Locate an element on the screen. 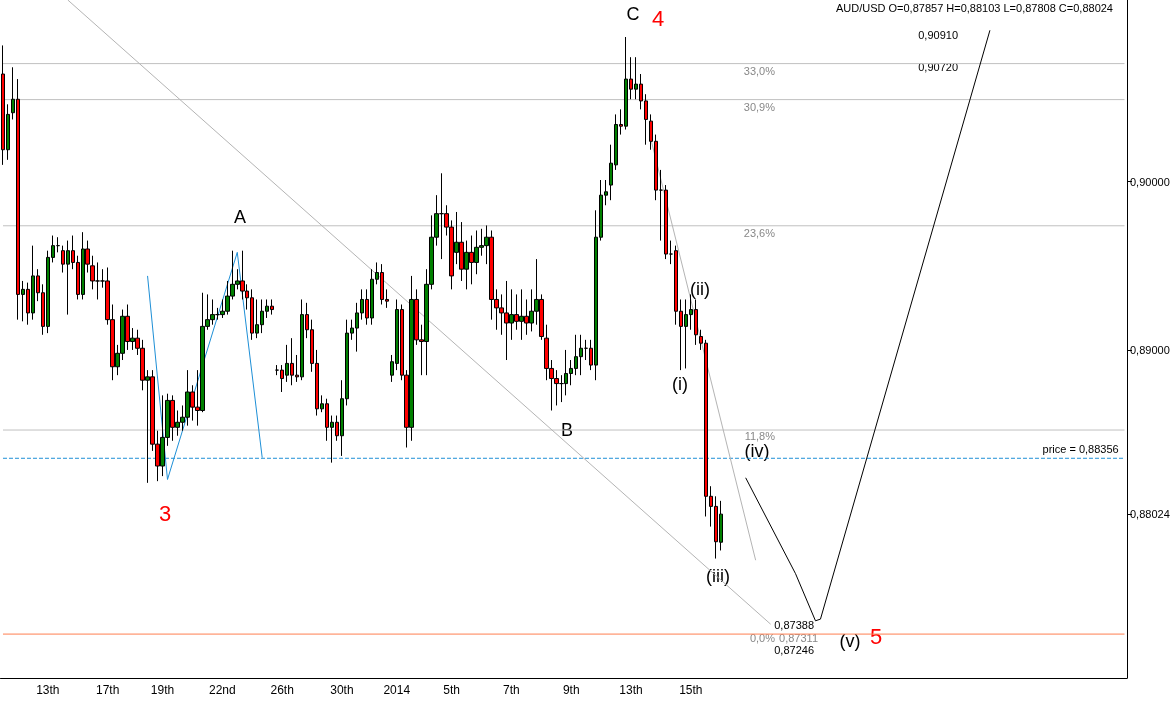 Image resolution: width=1173 pixels, height=712 pixels. annotation: C is located at coordinates (633, 14).